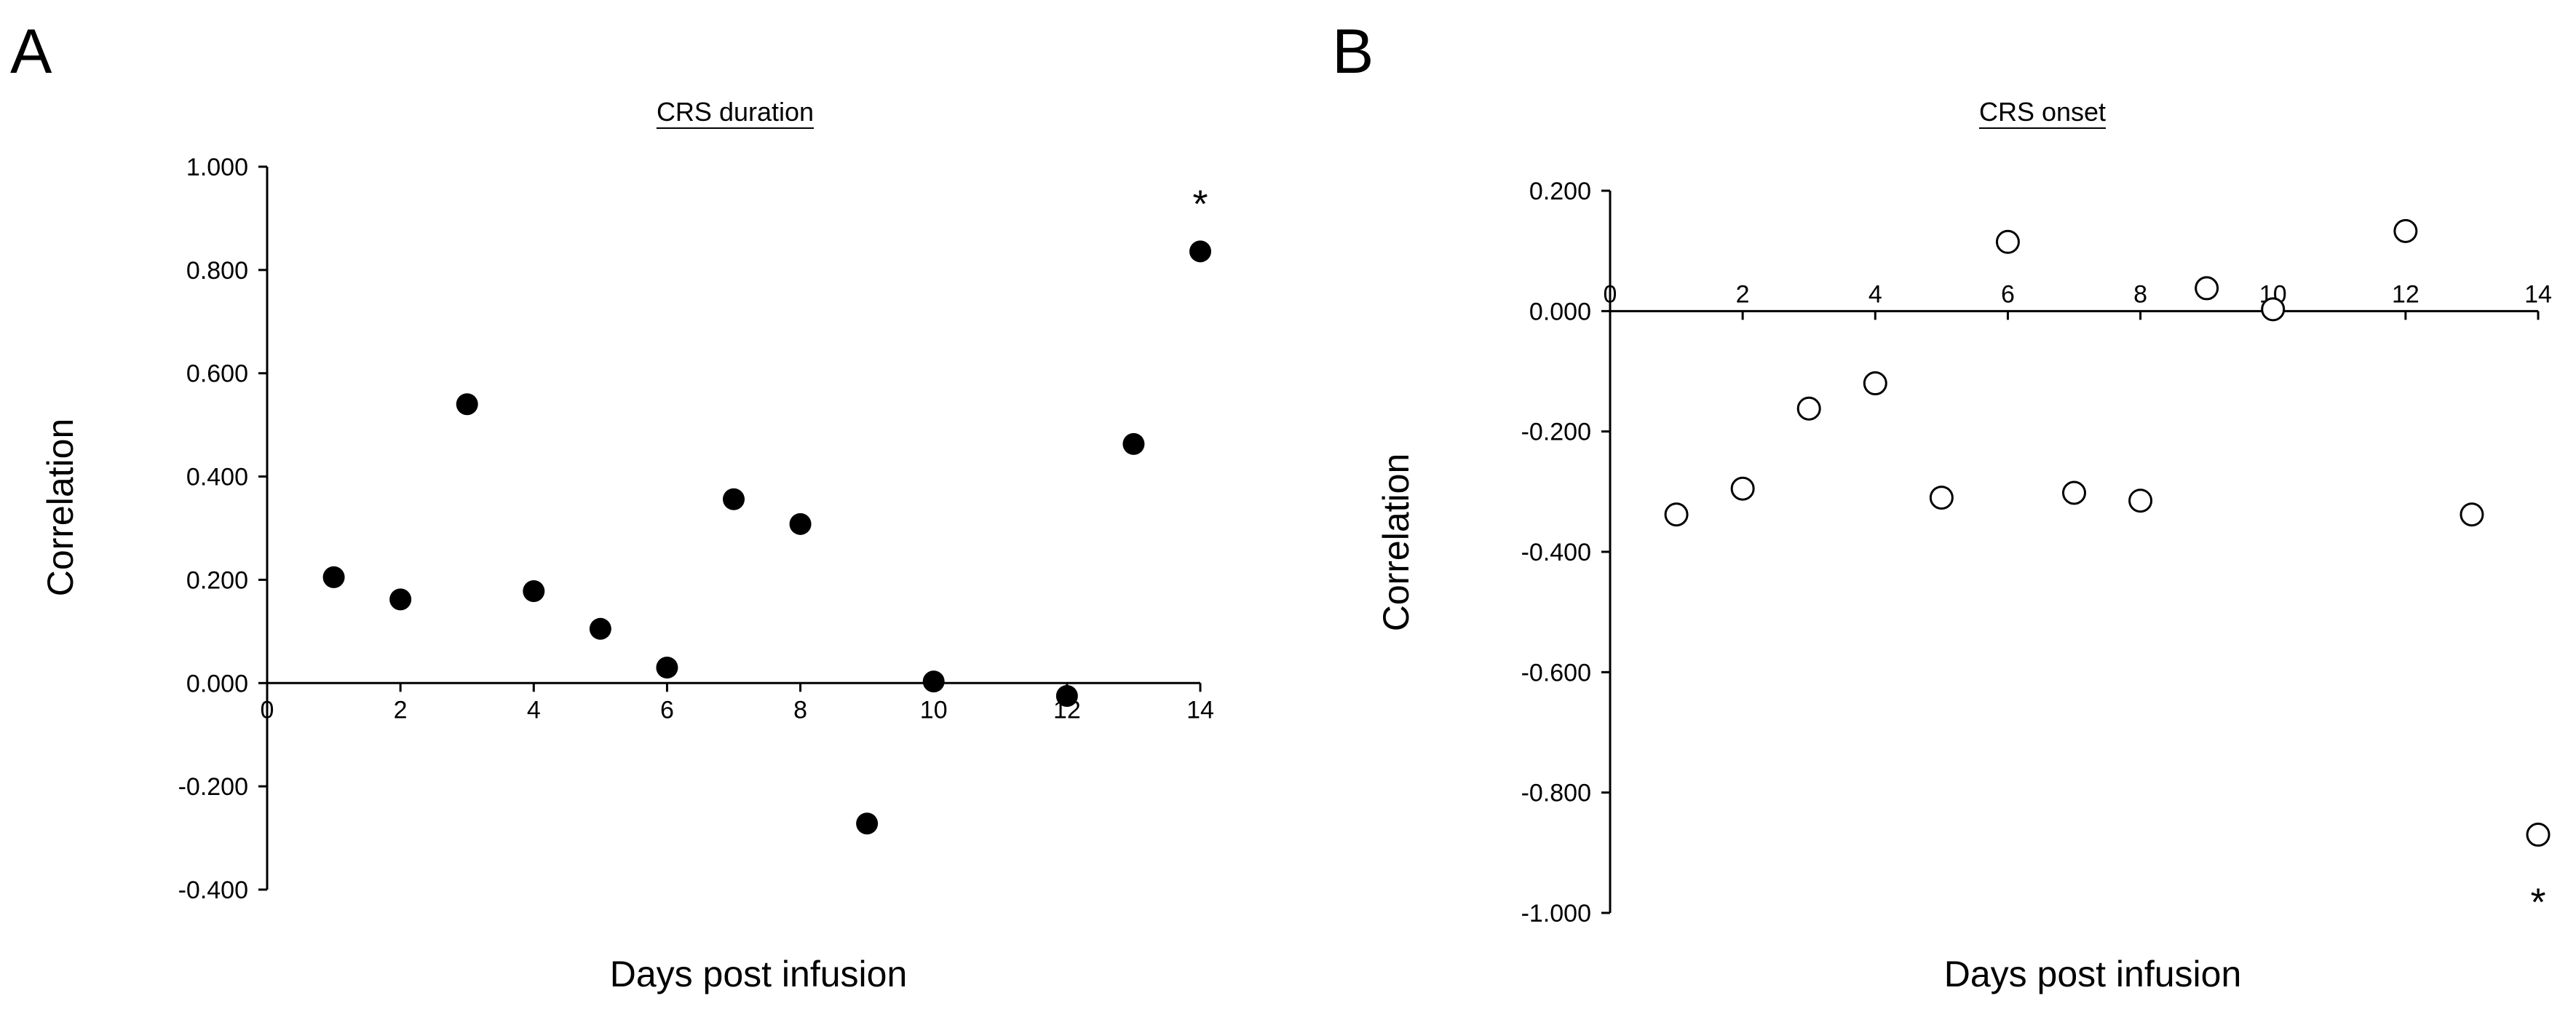 This screenshot has width=2576, height=1009. I want to click on x-tick-label-a: 2, so click(401, 710).